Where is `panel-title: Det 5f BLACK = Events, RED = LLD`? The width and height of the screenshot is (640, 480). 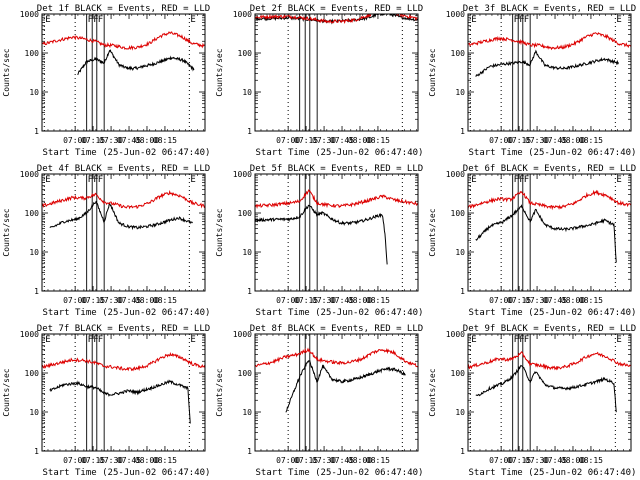
panel-title: Det 5f BLACK = Events, RED = LLD is located at coordinates (336, 169).